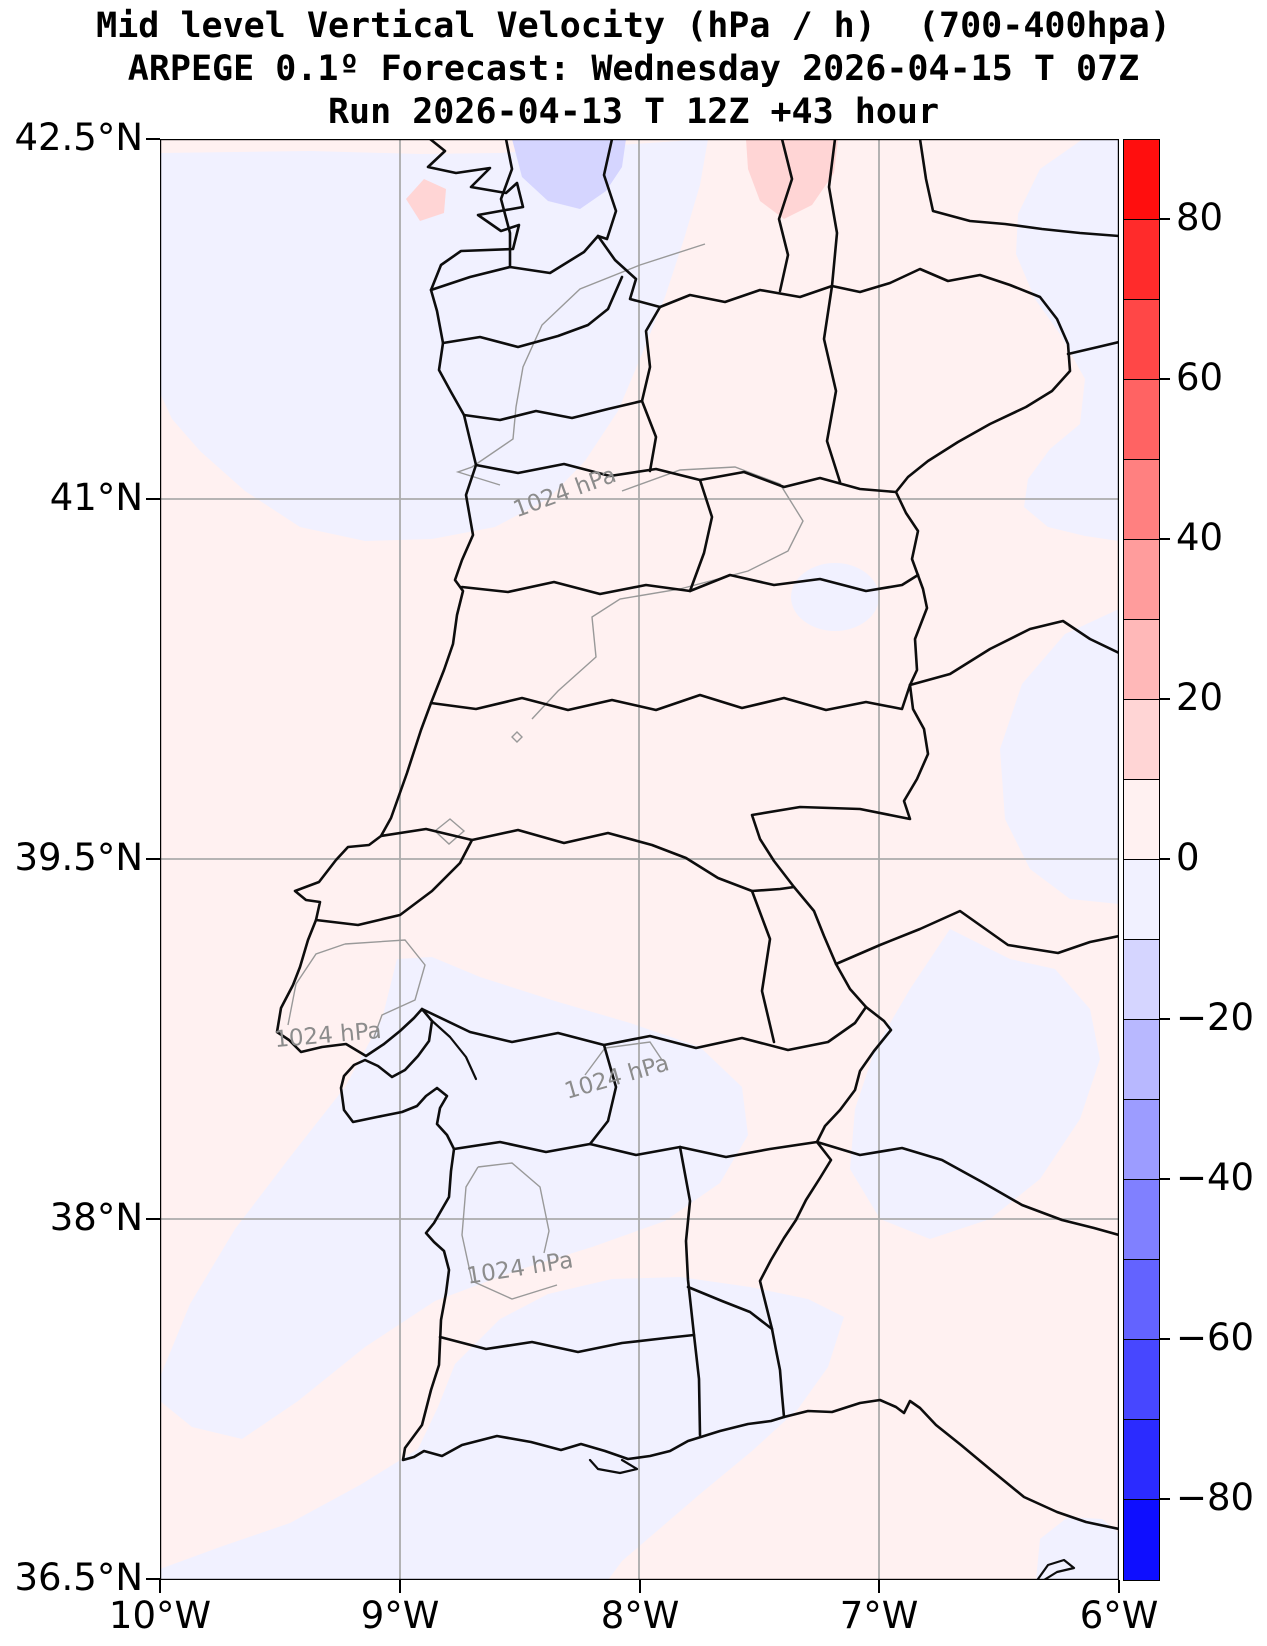 The image size is (1267, 1646). What do you see at coordinates (640, 1615) in the screenshot?
I see `lon-tick-label: 8°W` at bounding box center [640, 1615].